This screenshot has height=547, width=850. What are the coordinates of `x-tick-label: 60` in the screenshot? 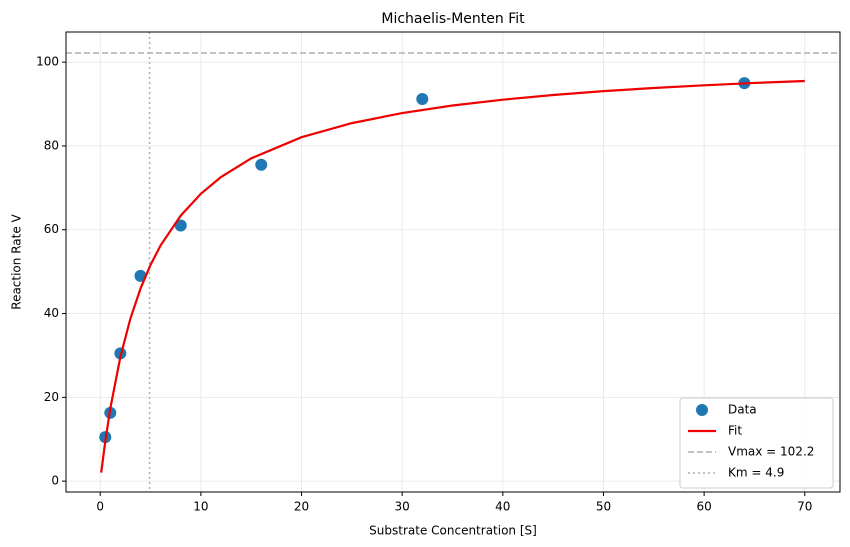 It's located at (703, 507).